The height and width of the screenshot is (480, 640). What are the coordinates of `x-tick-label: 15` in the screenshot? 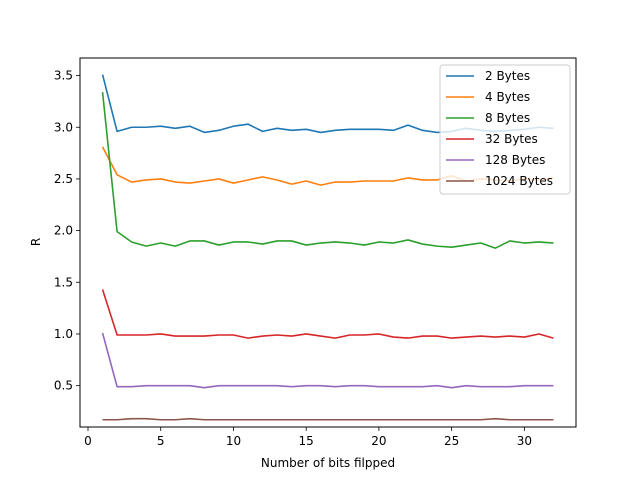 It's located at (306, 441).